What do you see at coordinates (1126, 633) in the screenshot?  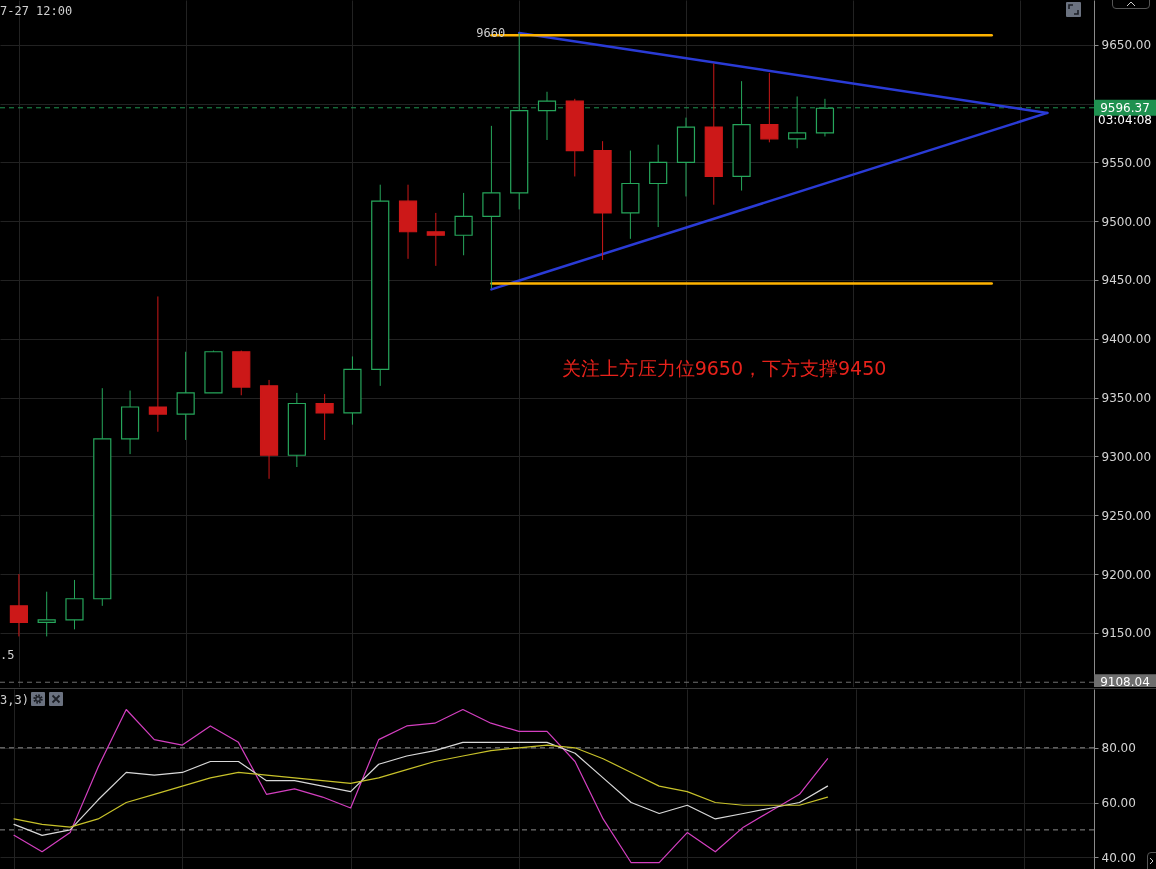 I see `y-tick-label: 9150.00` at bounding box center [1126, 633].